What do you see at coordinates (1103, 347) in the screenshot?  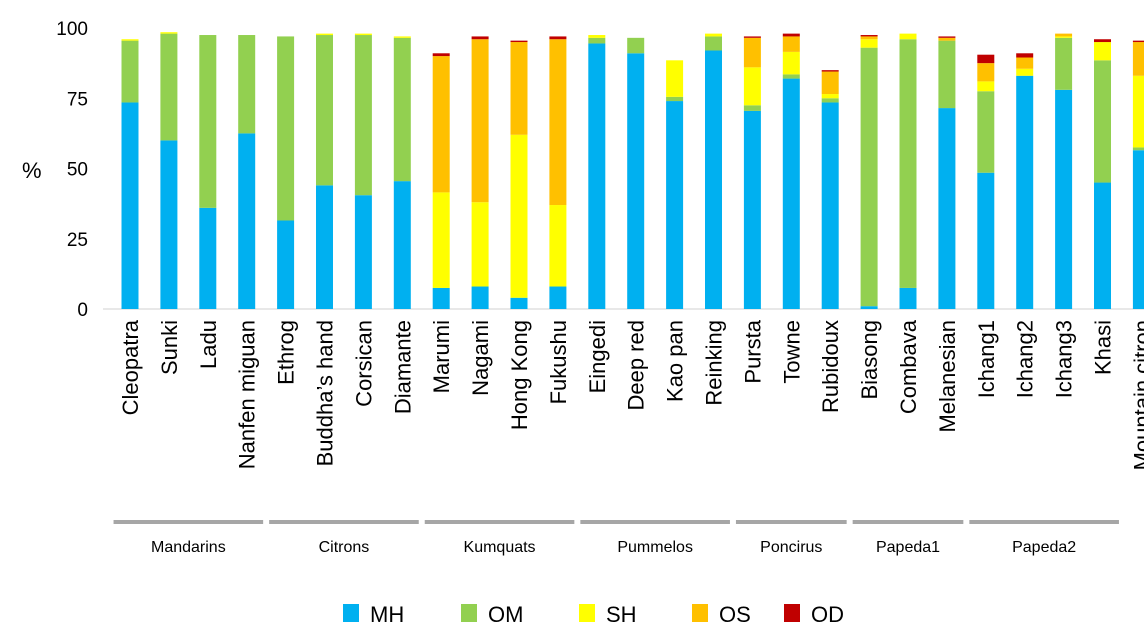 I see `category-label: Khasi` at bounding box center [1103, 347].